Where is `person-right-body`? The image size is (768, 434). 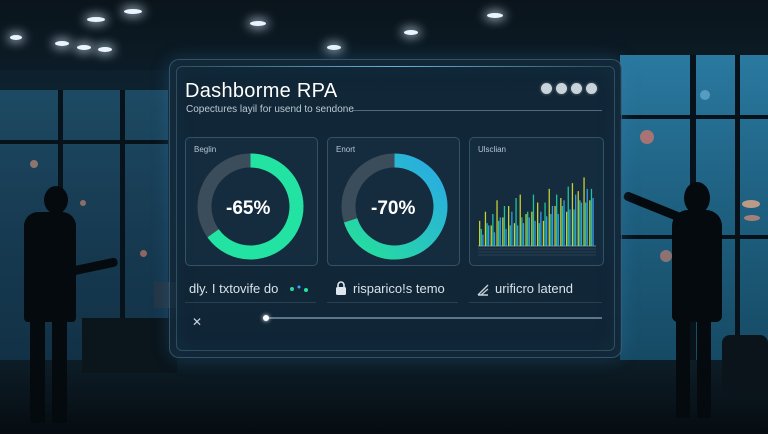 person-right-body is located at coordinates (697, 266).